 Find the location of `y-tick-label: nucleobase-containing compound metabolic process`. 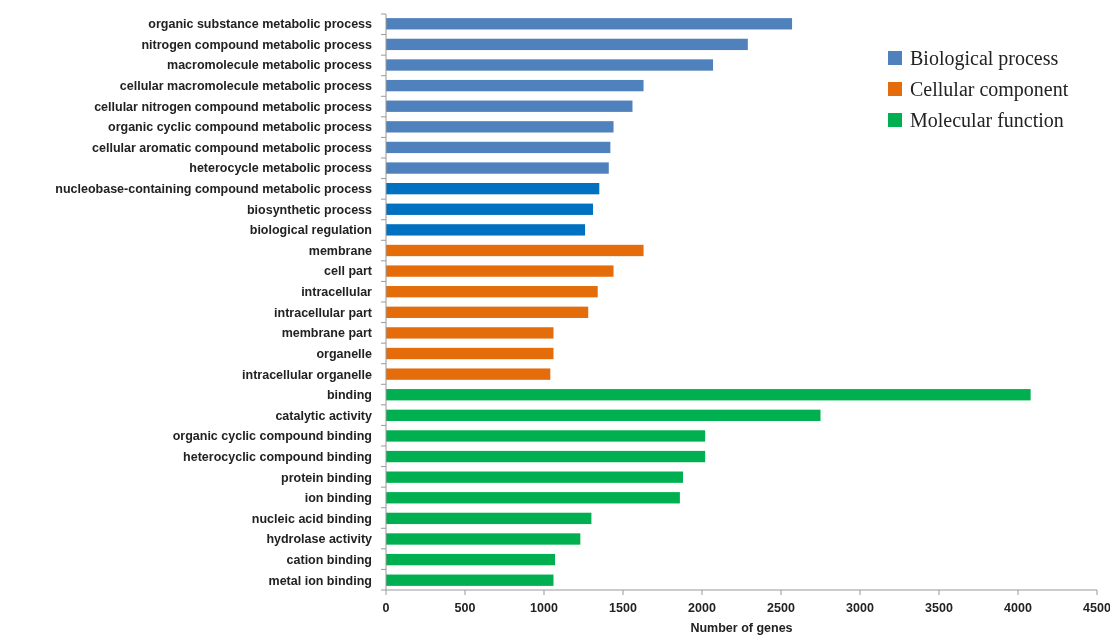

y-tick-label: nucleobase-containing compound metabolic process is located at coordinates (214, 189).